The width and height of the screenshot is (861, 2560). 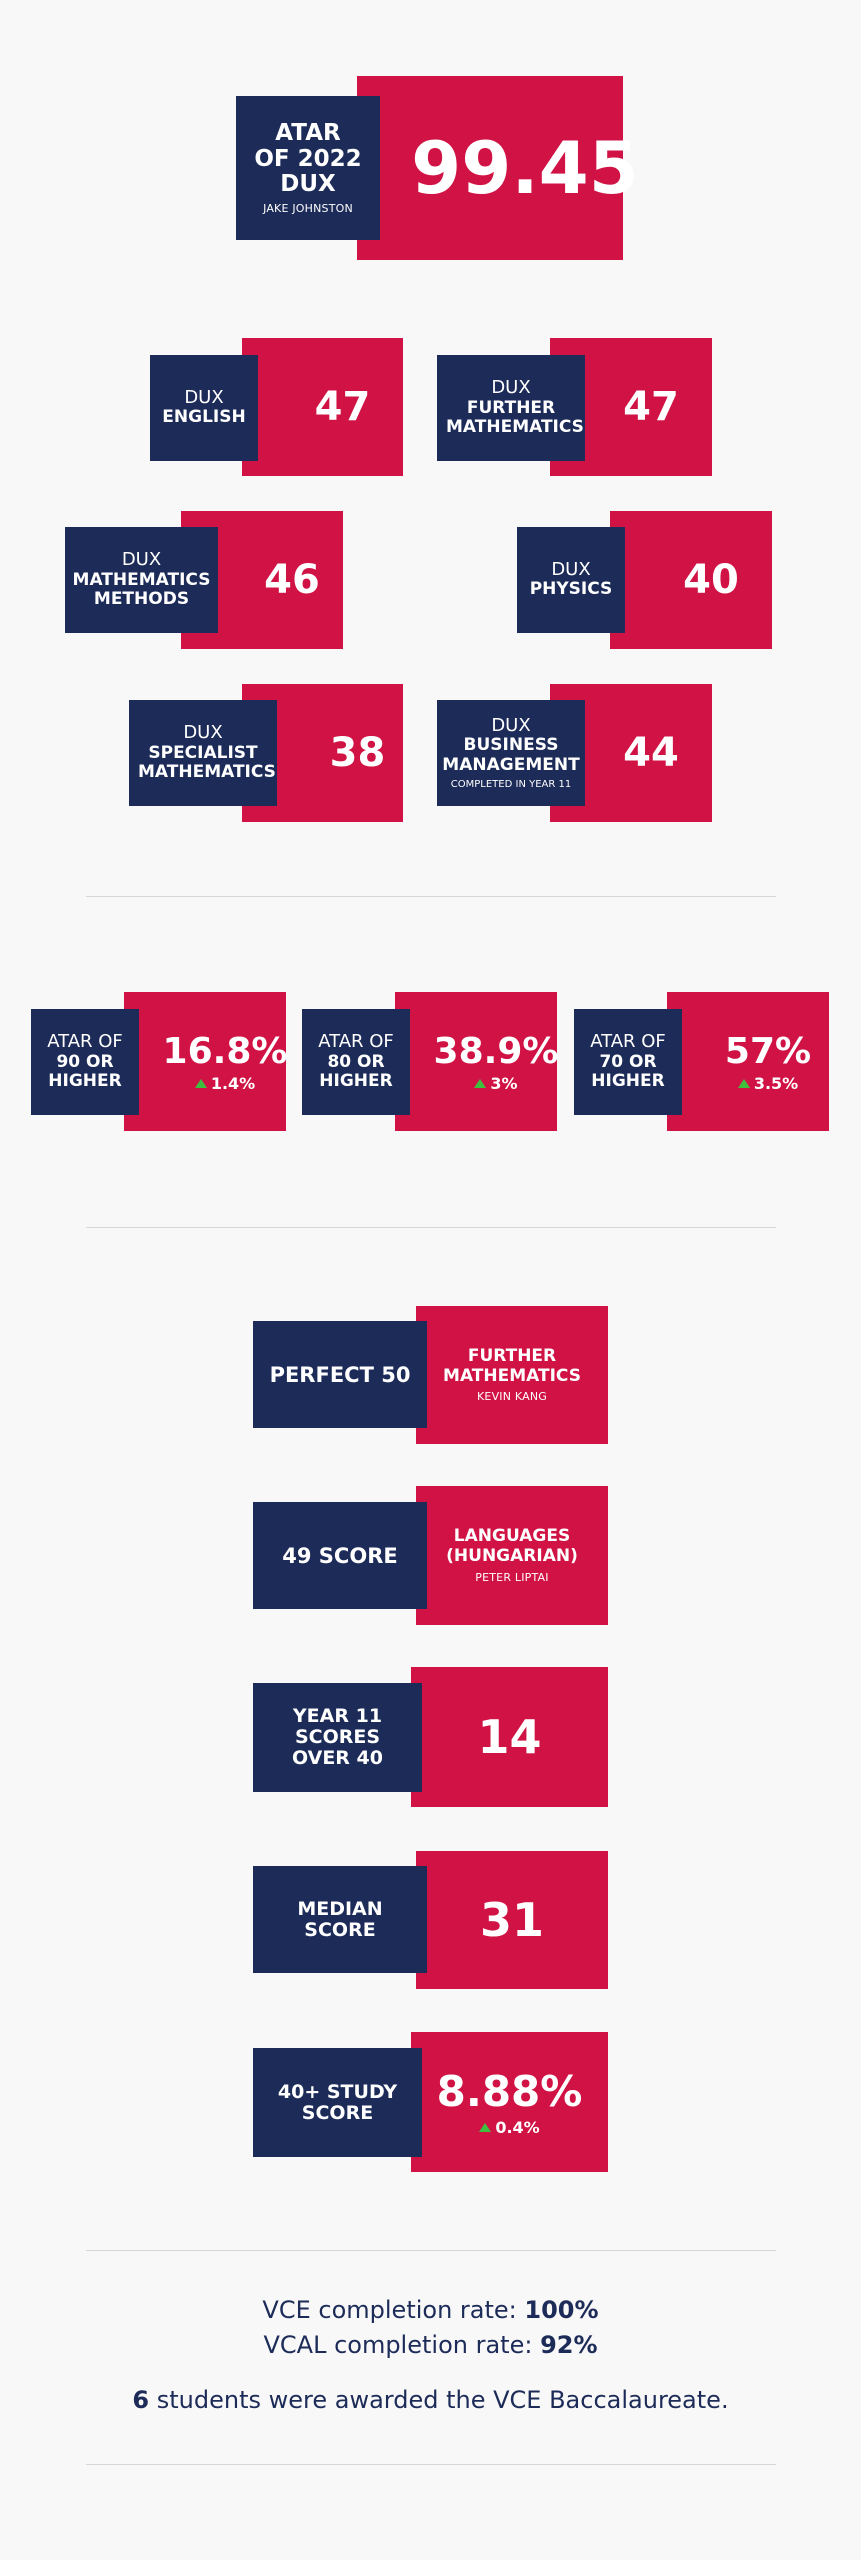 I want to click on atar-band-title: 90 OR HIGHER, so click(x=85, y=1071).